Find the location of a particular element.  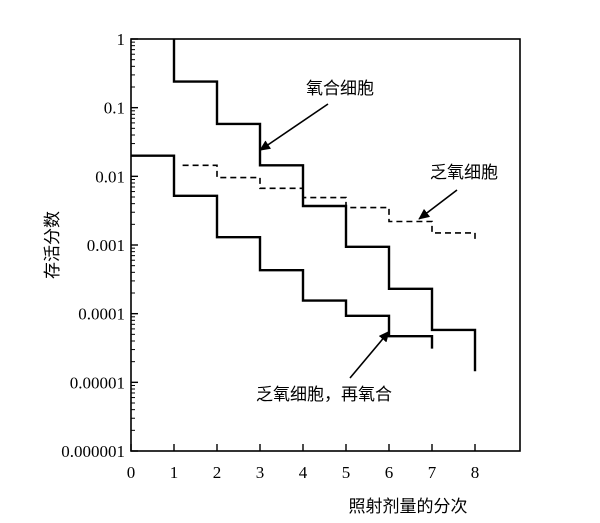

y-tick-label: 0.0001 is located at coordinates (101, 314).